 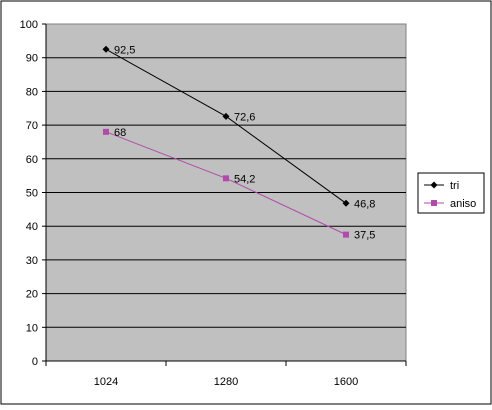 What do you see at coordinates (32, 160) in the screenshot?
I see `y-tick-label: 60` at bounding box center [32, 160].